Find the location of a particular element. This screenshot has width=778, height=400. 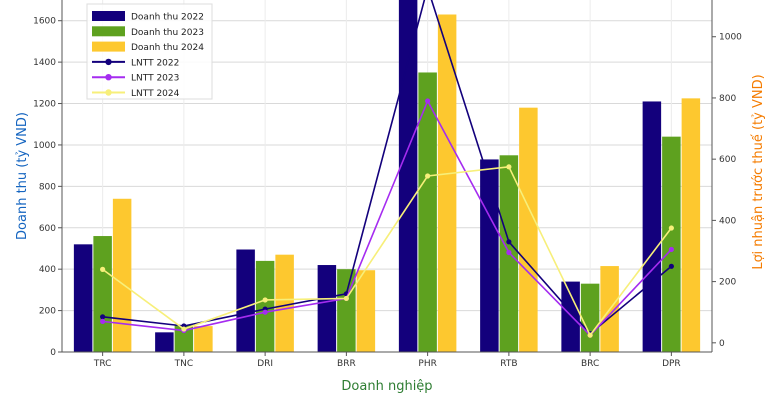

y-tick-label: 200 is located at coordinates (47, 312).